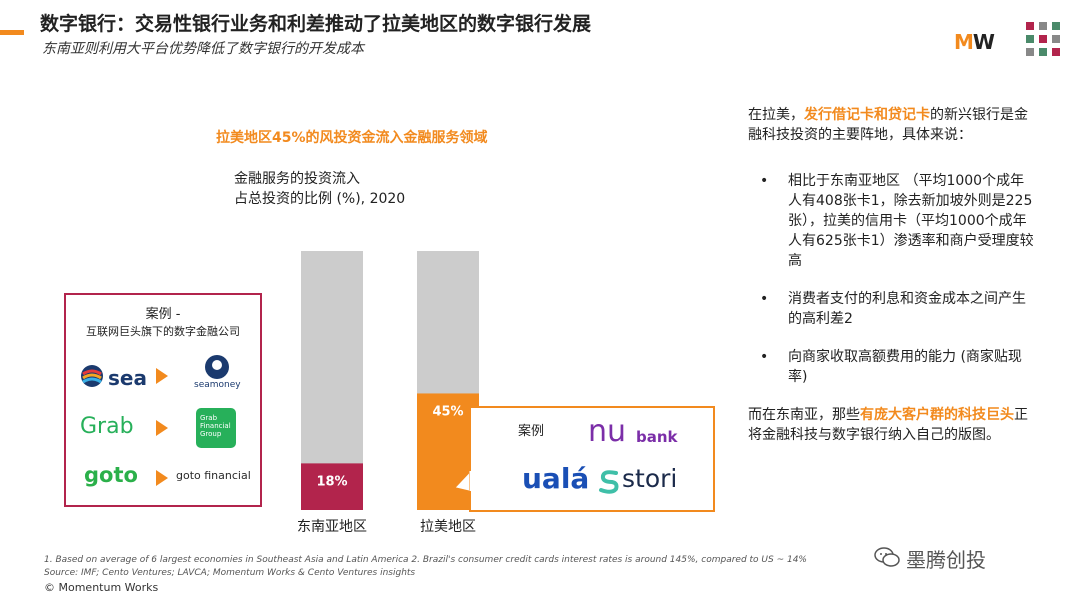  I want to click on logo-w: W, so click(983, 42).